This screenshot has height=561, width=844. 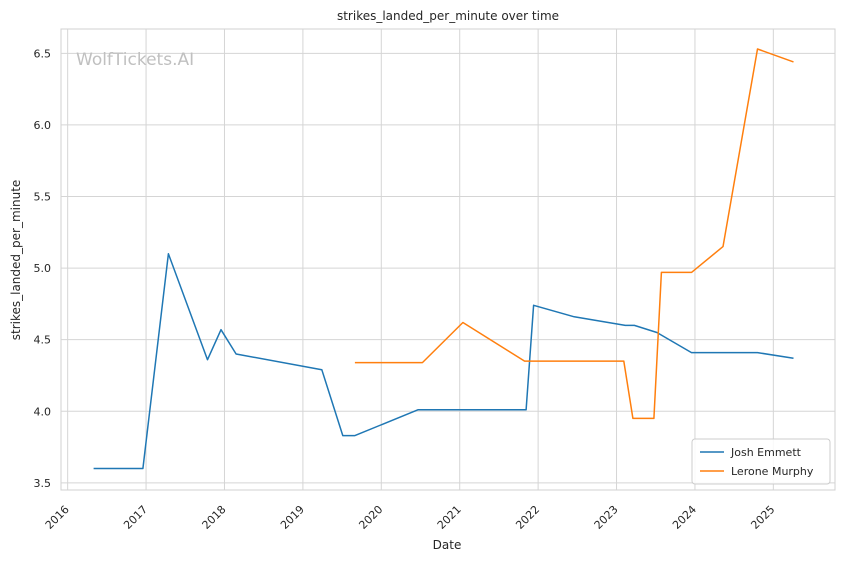 I want to click on legend: Josh Emmett Lerone Murphy, so click(x=761, y=461).